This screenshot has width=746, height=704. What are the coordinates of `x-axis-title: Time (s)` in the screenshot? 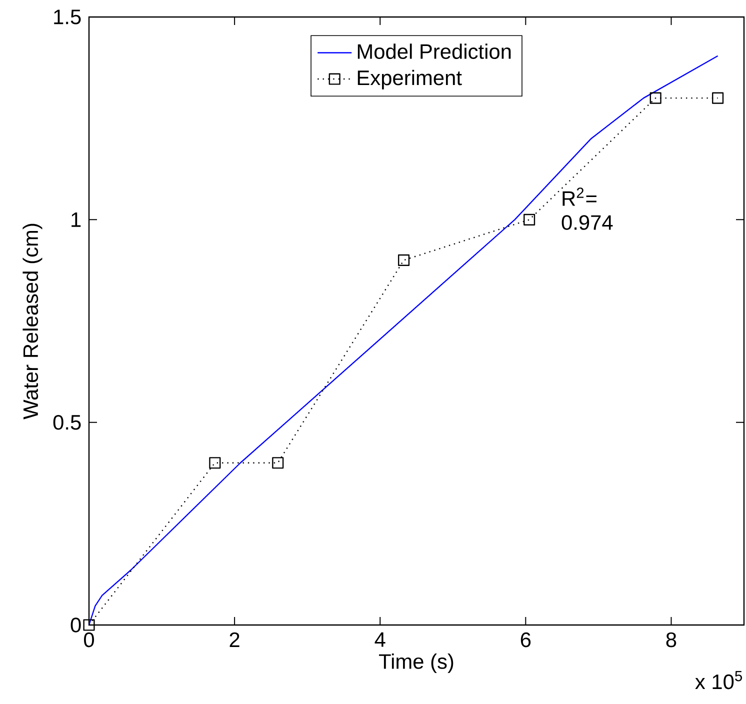 It's located at (416, 664).